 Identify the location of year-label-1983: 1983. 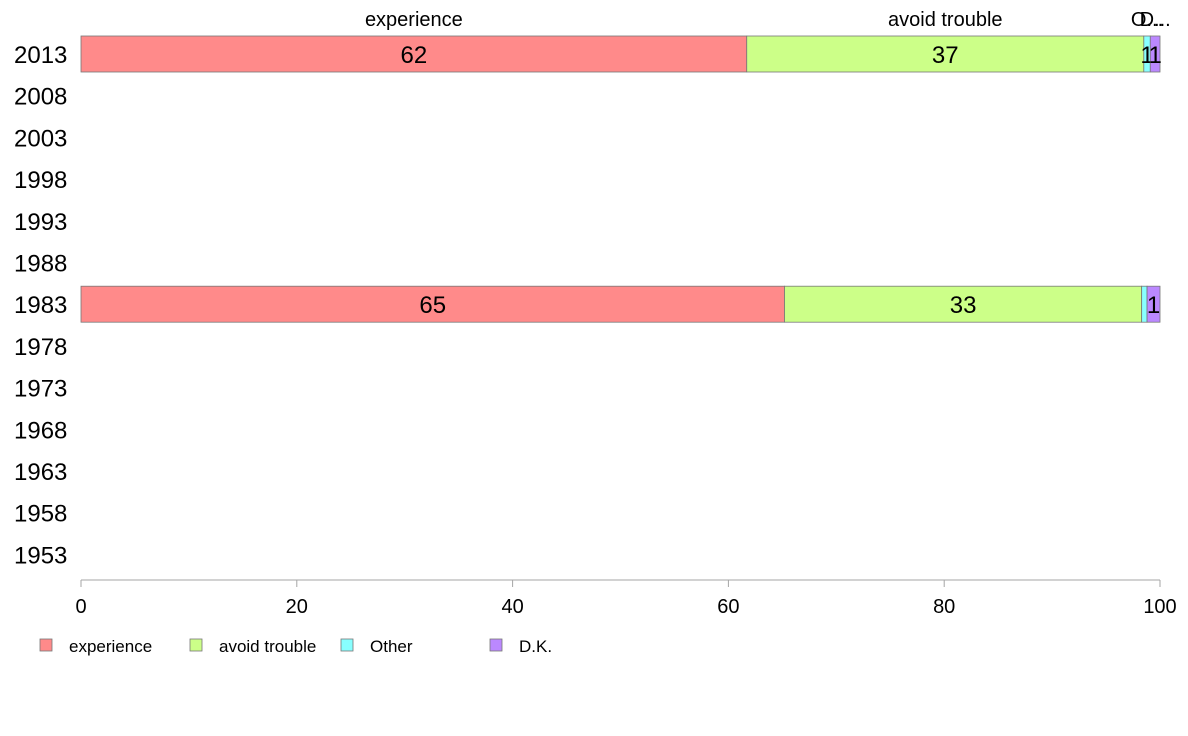
(40, 305).